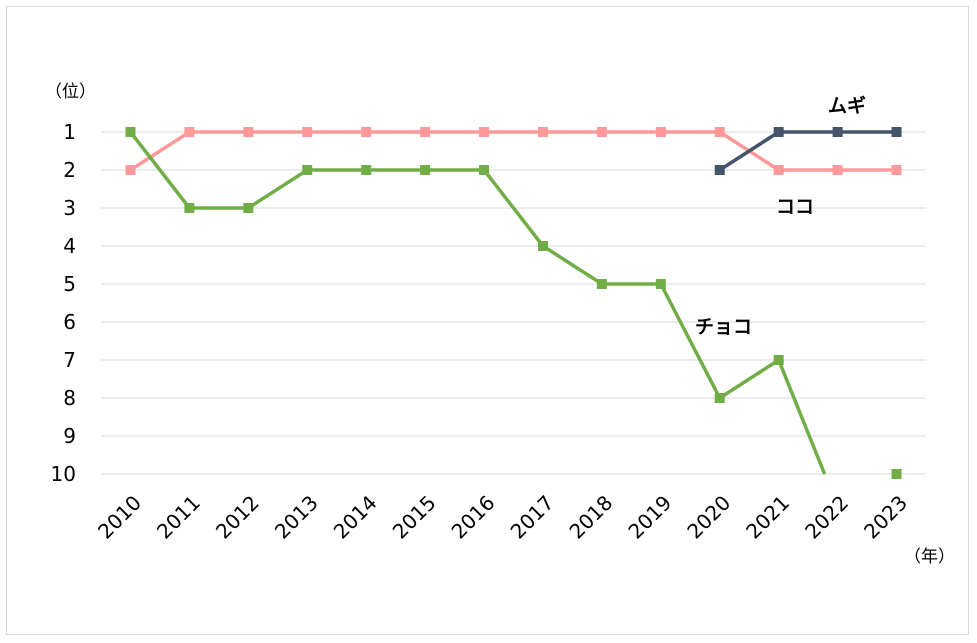 Image resolution: width=977 pixels, height=643 pixels. What do you see at coordinates (237, 517) in the screenshot?
I see `x-tick-label: 2012` at bounding box center [237, 517].